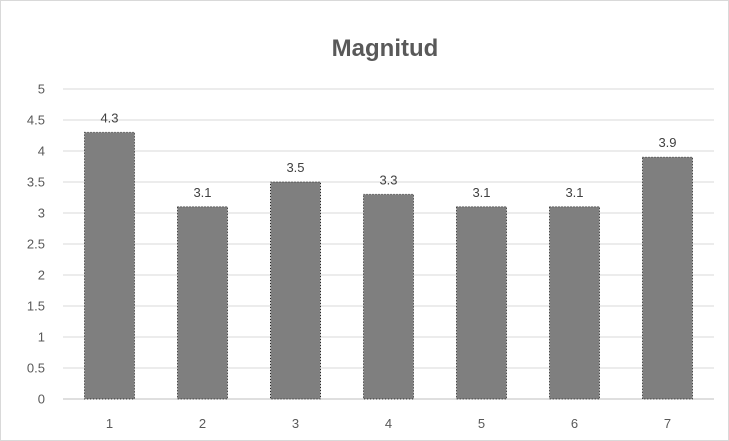 The height and width of the screenshot is (441, 729). Describe the element at coordinates (667, 142) in the screenshot. I see `data-label: 3.9` at that location.